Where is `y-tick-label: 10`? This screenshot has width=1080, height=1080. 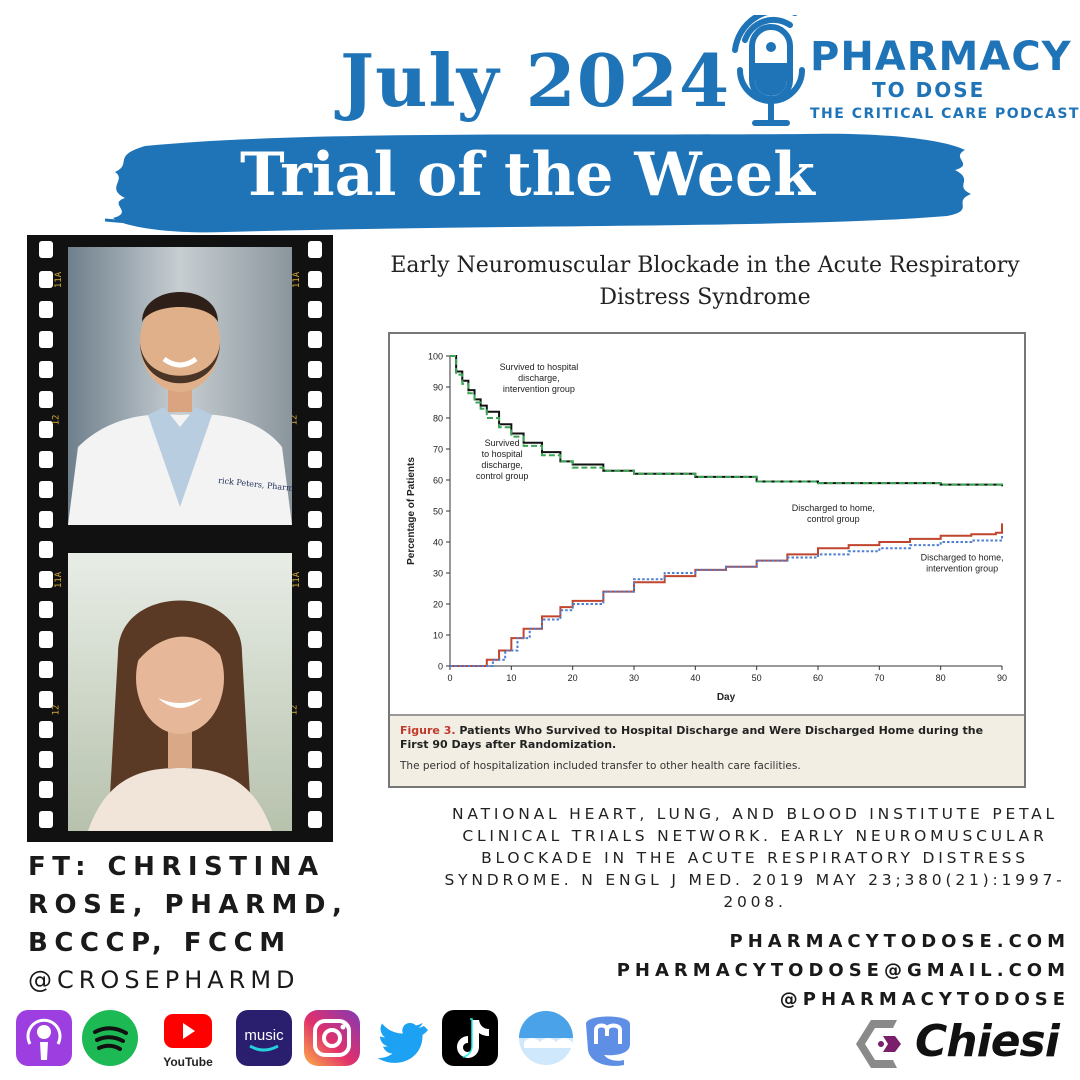 y-tick-label: 10 is located at coordinates (438, 636).